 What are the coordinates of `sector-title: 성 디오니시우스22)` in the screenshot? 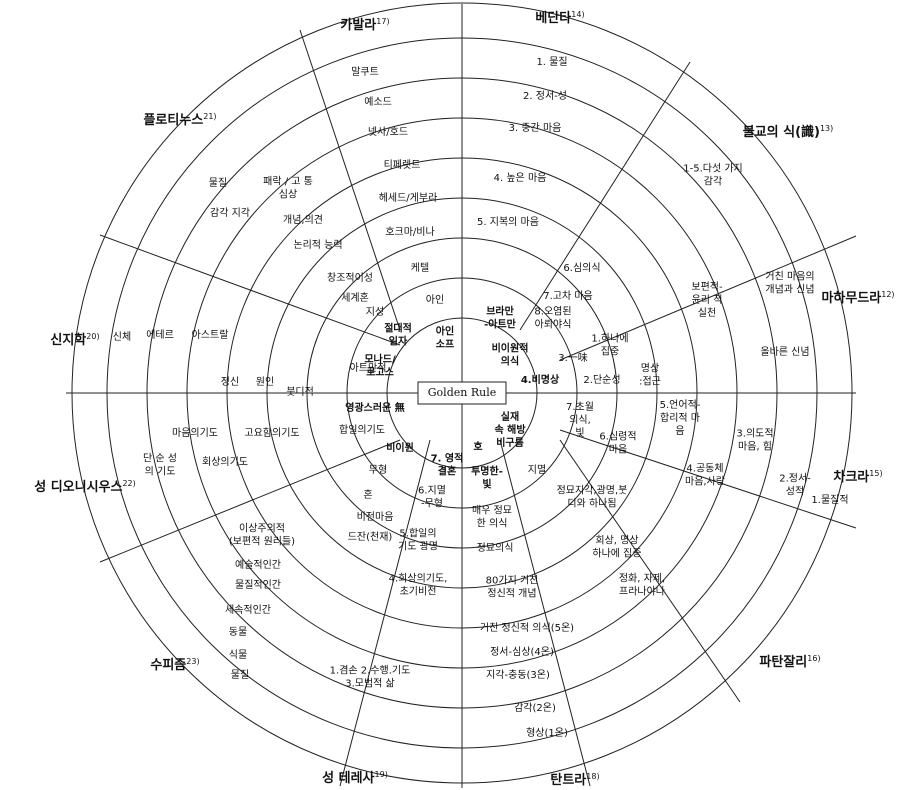 It's located at (85, 487).